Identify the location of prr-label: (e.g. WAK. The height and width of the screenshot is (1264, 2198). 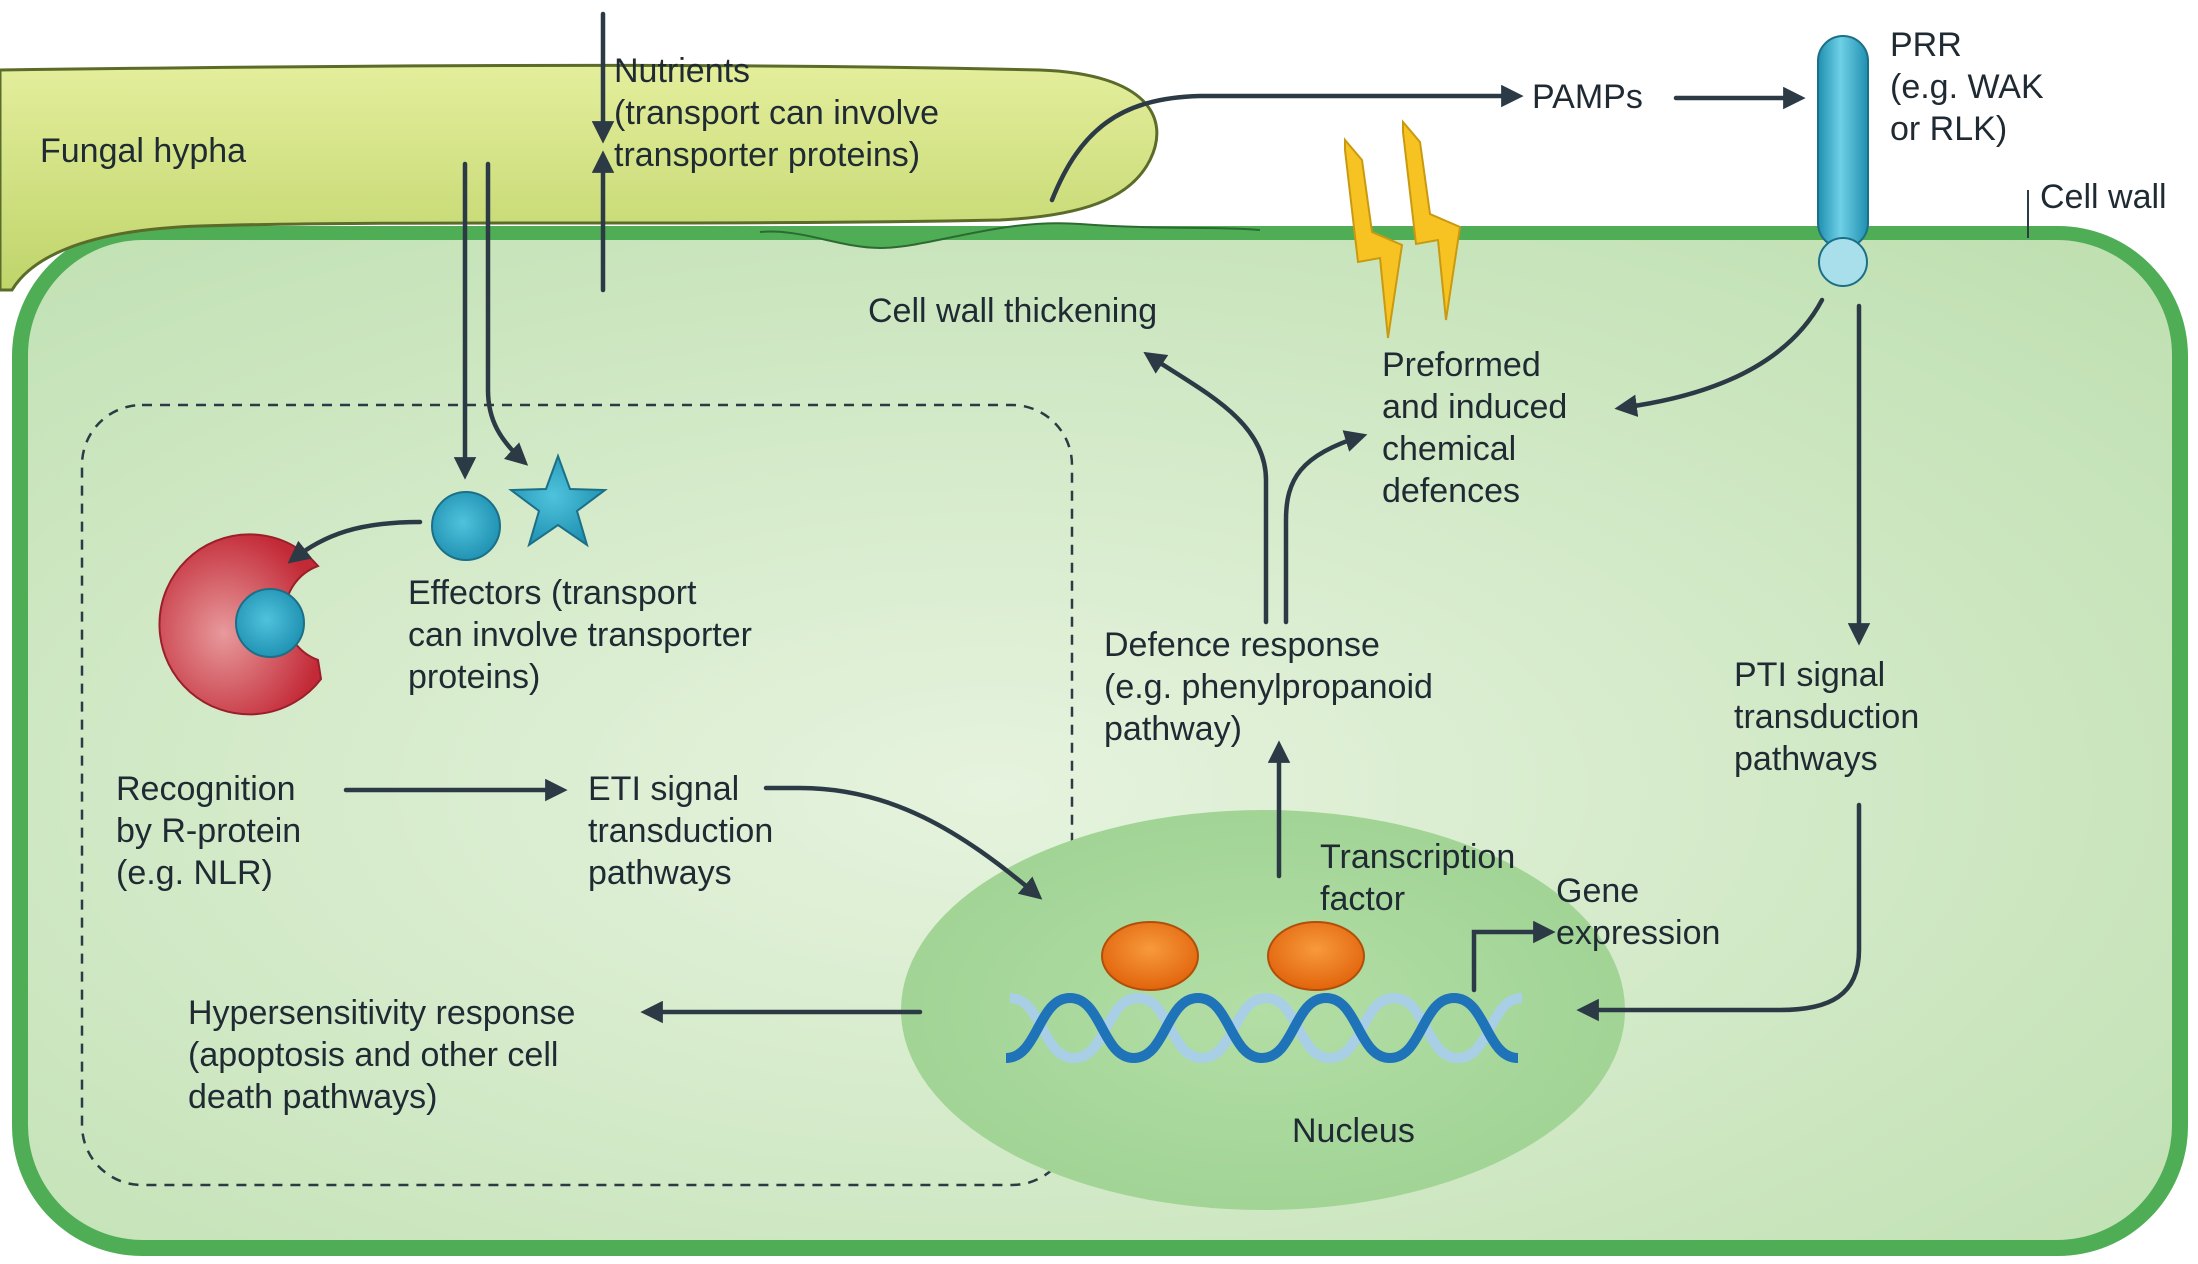
(1967, 87).